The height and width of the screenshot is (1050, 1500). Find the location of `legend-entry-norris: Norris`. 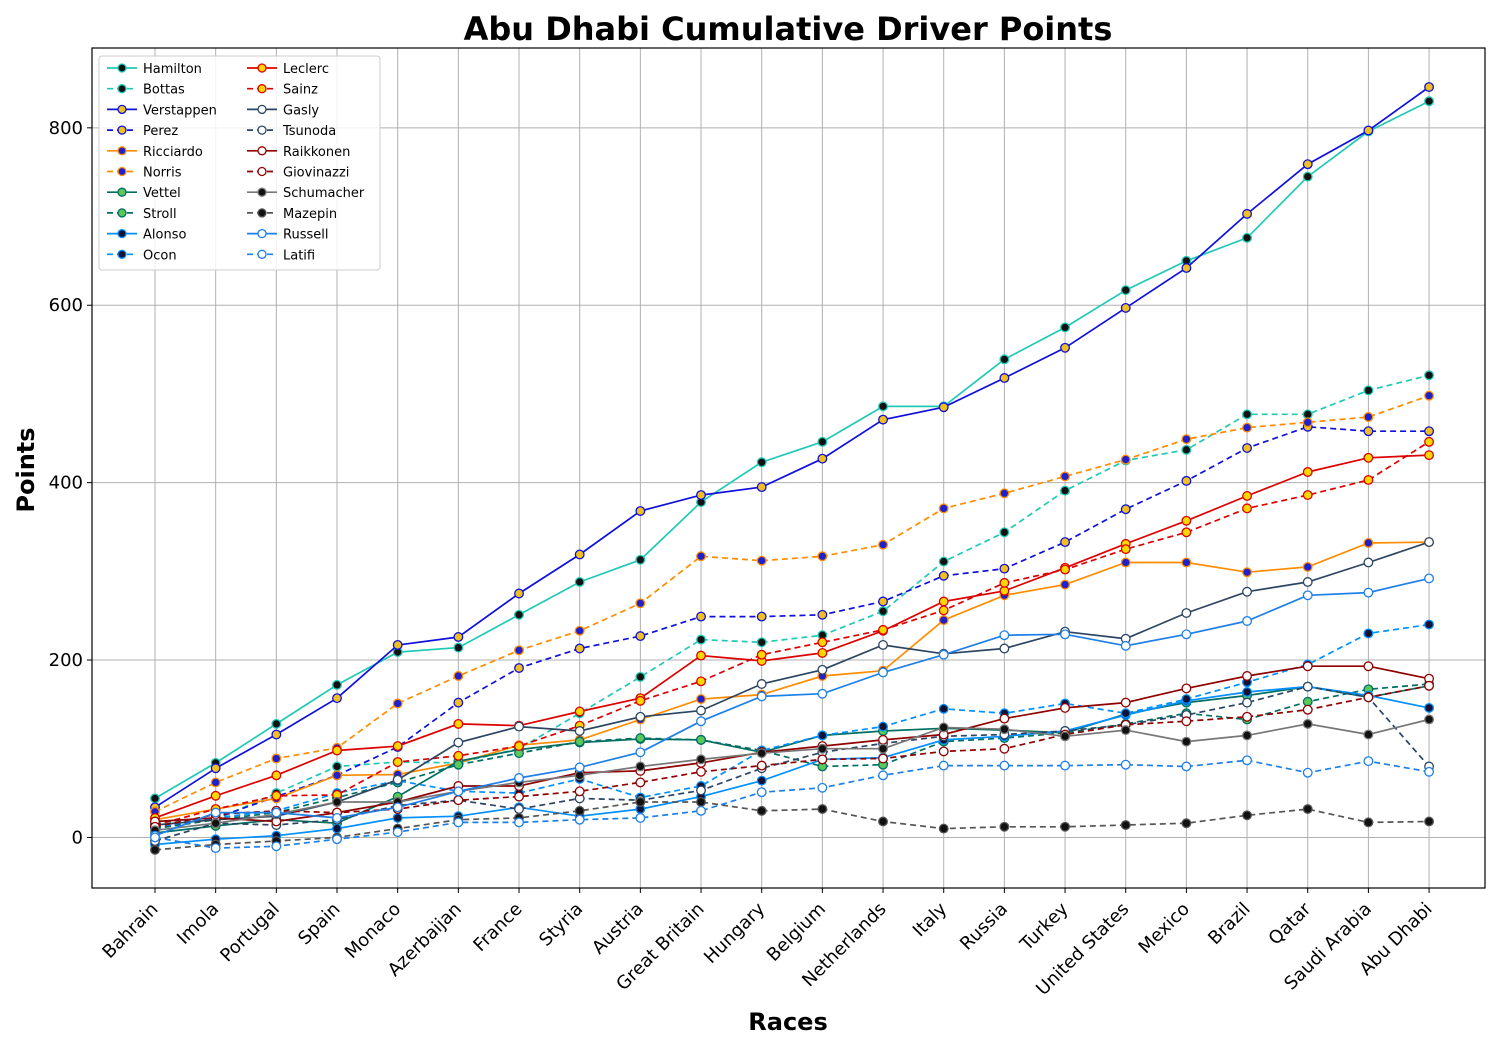

legend-entry-norris: Norris is located at coordinates (144, 173).